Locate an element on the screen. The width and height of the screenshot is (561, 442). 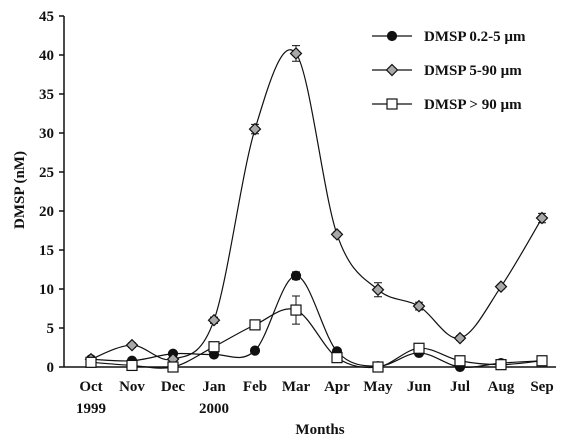
x-year-label: 1999 is located at coordinates (91, 409).